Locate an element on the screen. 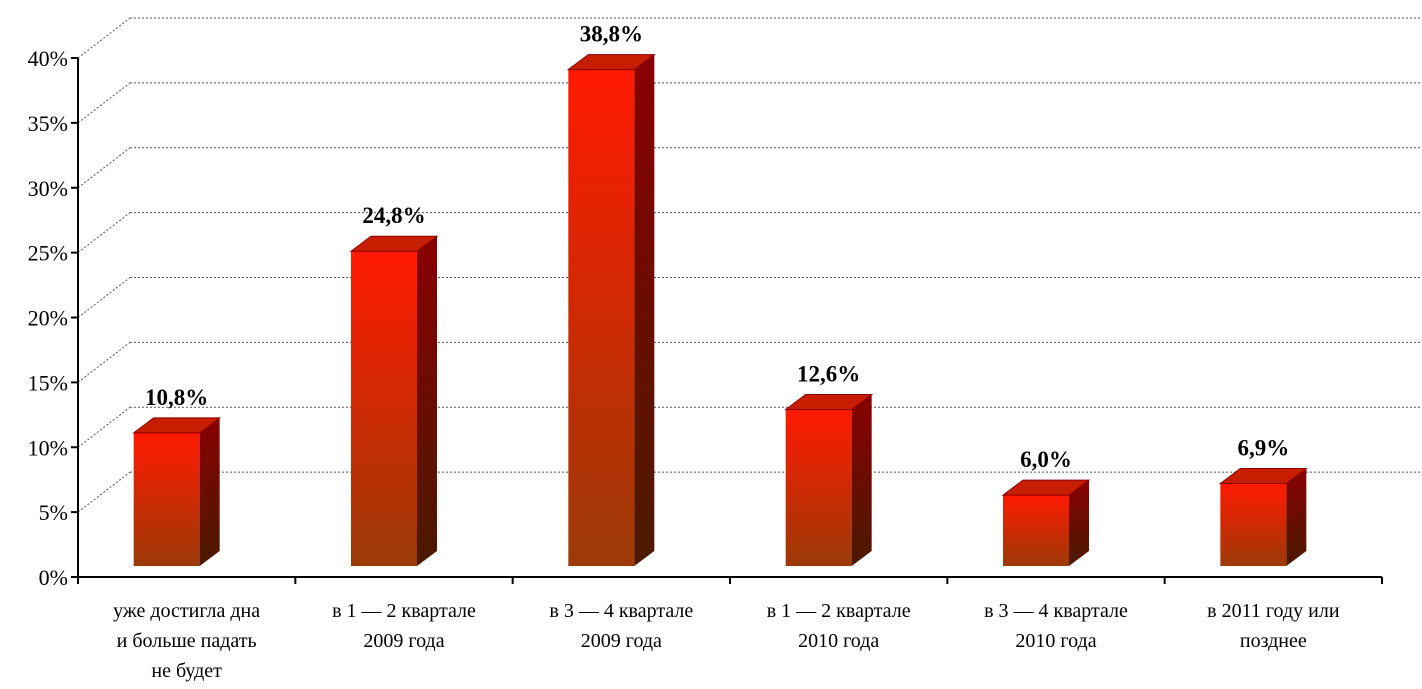 The width and height of the screenshot is (1422, 689). category-label: в 2011 году или позднее is located at coordinates (1273, 626).